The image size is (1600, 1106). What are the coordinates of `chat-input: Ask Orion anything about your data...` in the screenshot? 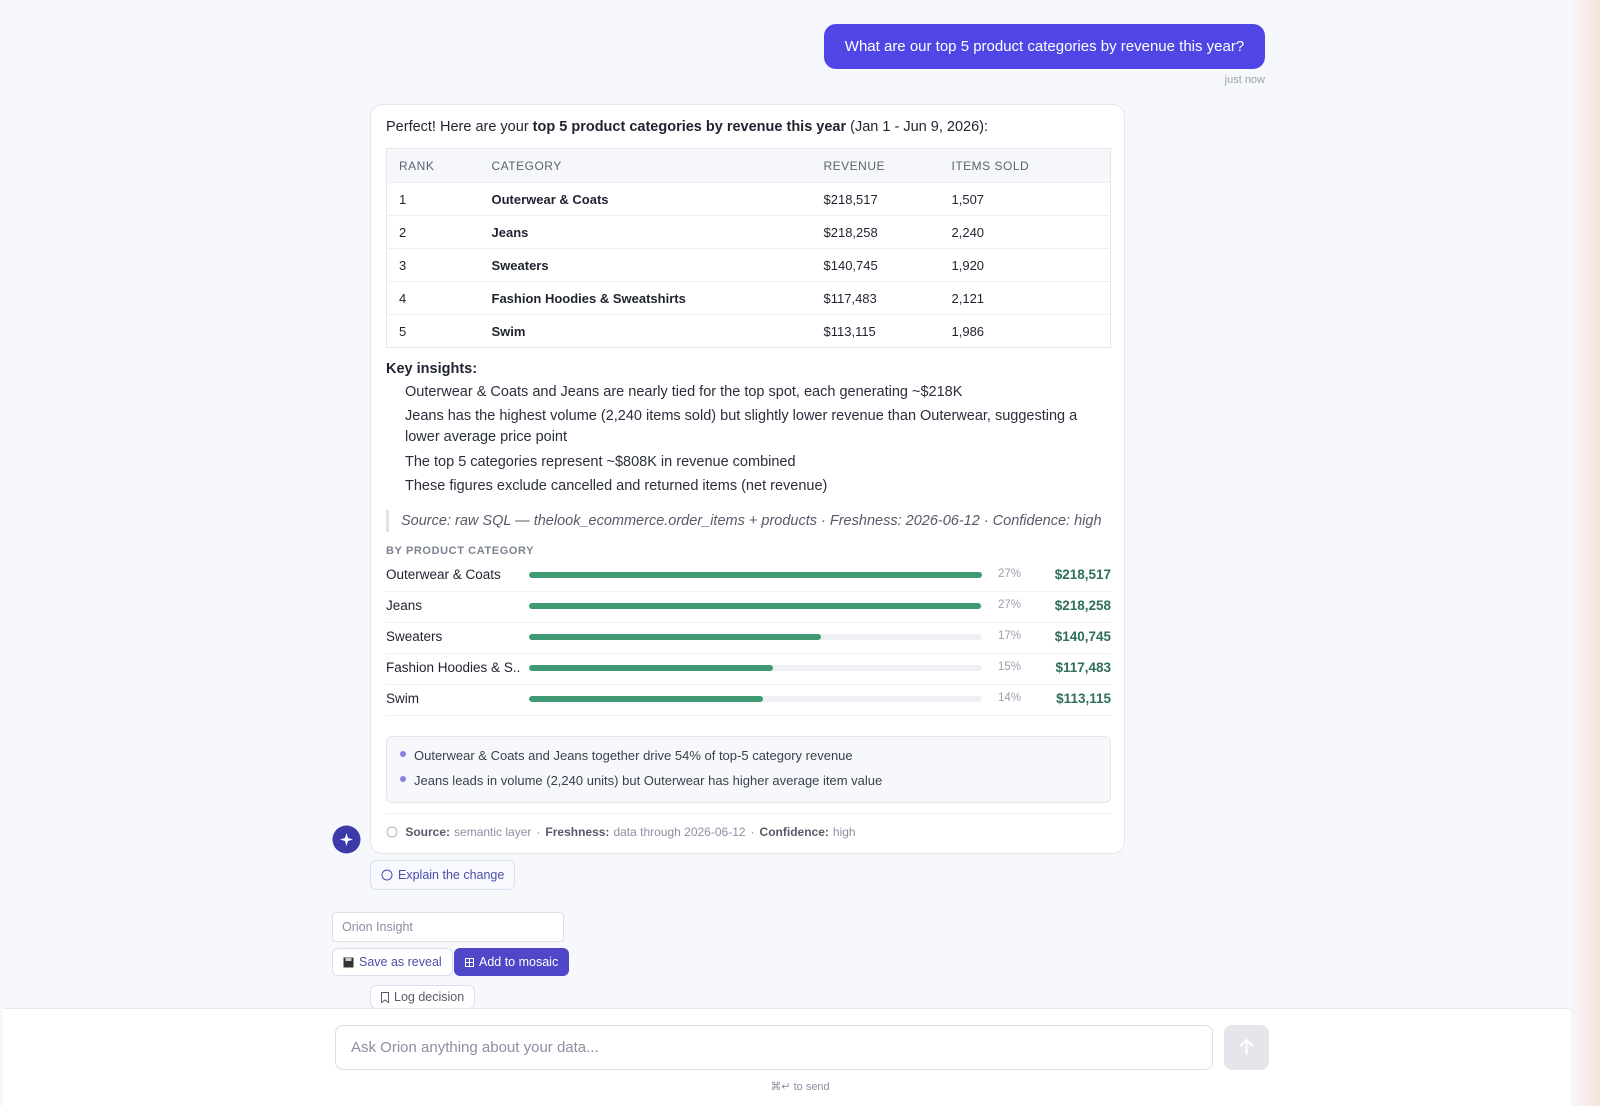 It's located at (774, 1047).